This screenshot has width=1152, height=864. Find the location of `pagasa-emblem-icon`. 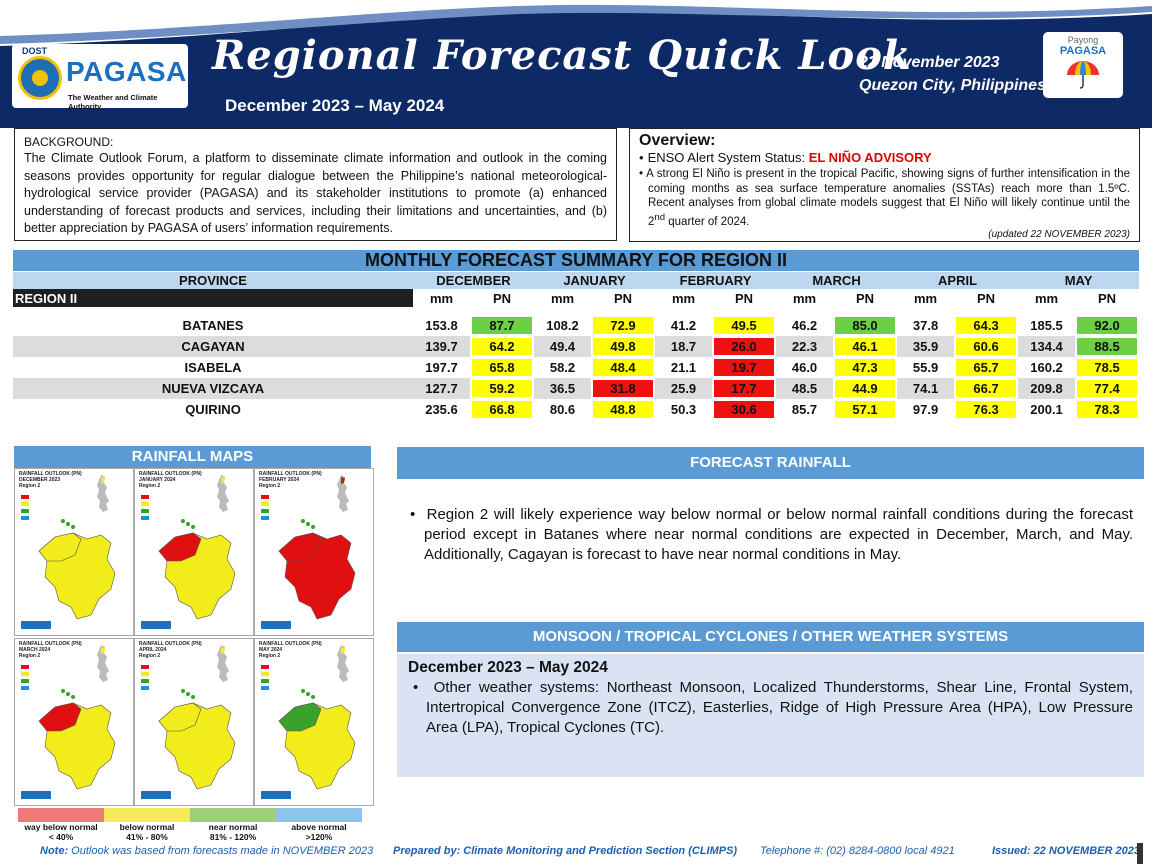

pagasa-emblem-icon is located at coordinates (40, 78).